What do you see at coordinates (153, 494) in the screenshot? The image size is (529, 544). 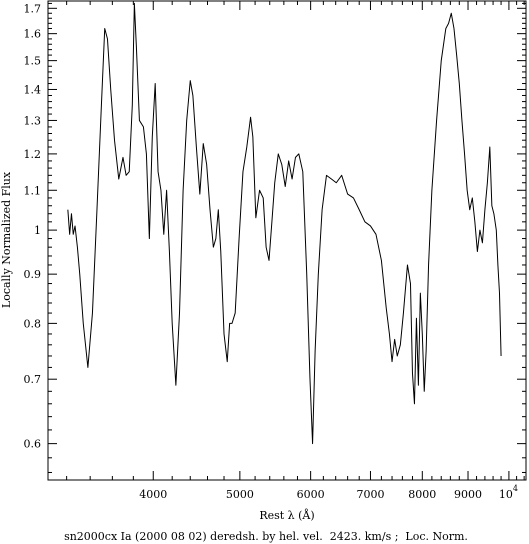 I see `x-tick-label: 4000` at bounding box center [153, 494].